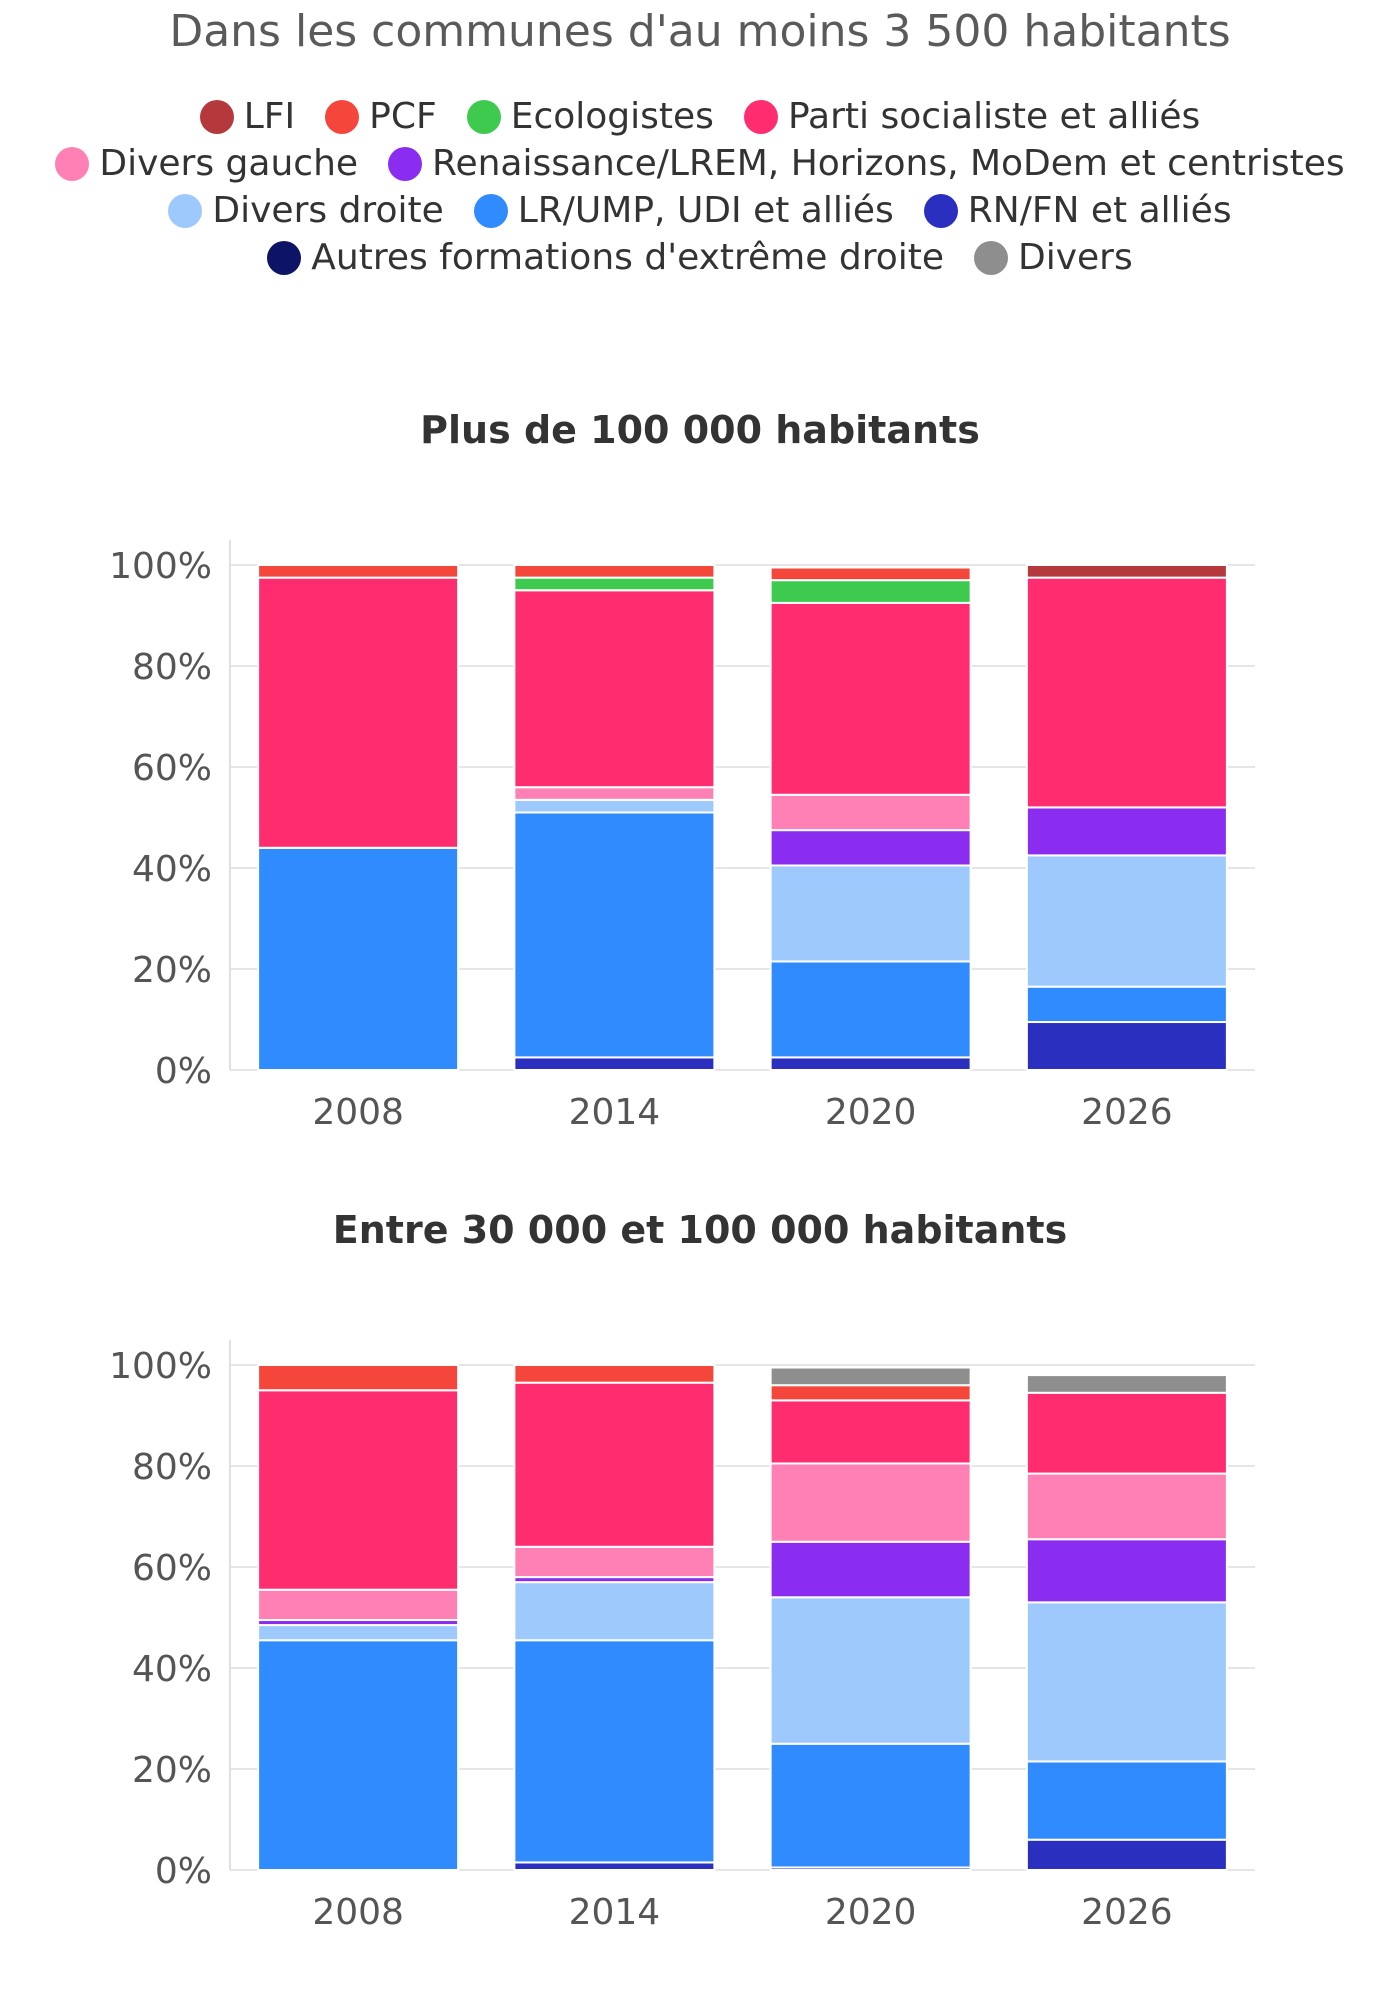  What do you see at coordinates (1099, 210) in the screenshot?
I see `legend-label: RN/FN et alliés` at bounding box center [1099, 210].